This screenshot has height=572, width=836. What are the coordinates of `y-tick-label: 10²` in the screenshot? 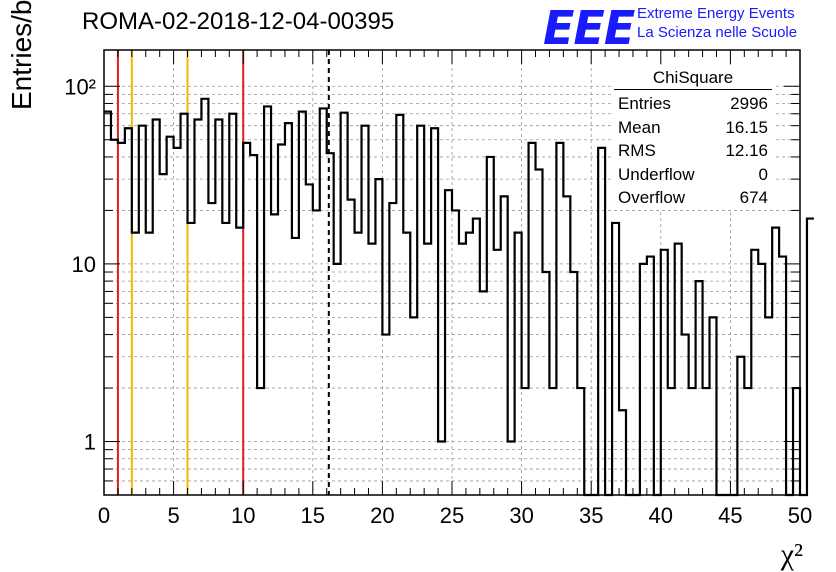 It's located at (80, 86).